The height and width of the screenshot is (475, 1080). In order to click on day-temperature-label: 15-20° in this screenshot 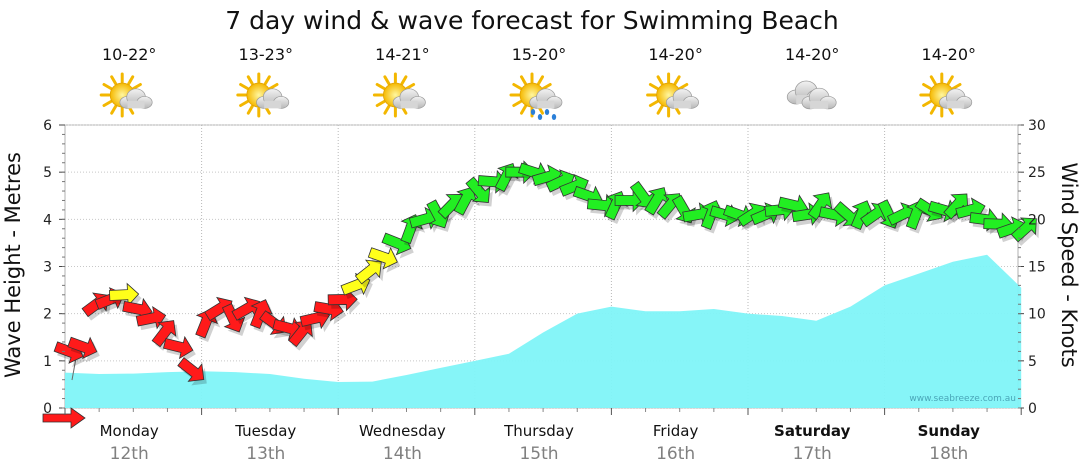, I will do `click(539, 54)`.